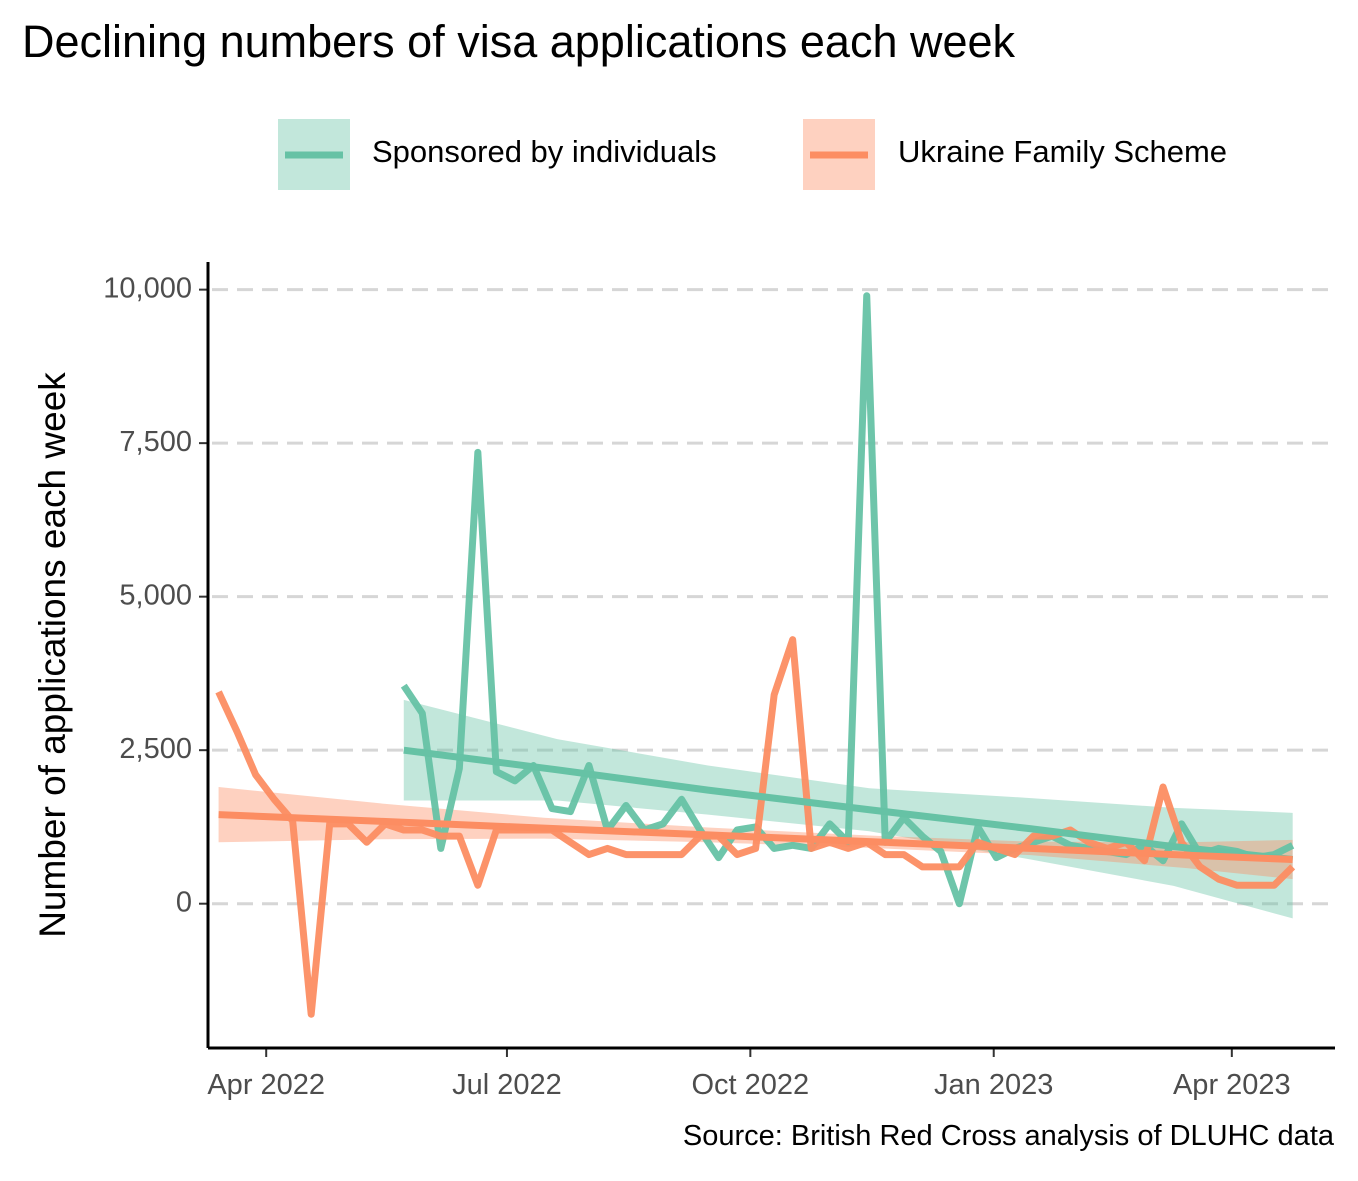 Image resolution: width=1358 pixels, height=1181 pixels. I want to click on legend-label-family: Ukraine Family Scheme, so click(1063, 151).